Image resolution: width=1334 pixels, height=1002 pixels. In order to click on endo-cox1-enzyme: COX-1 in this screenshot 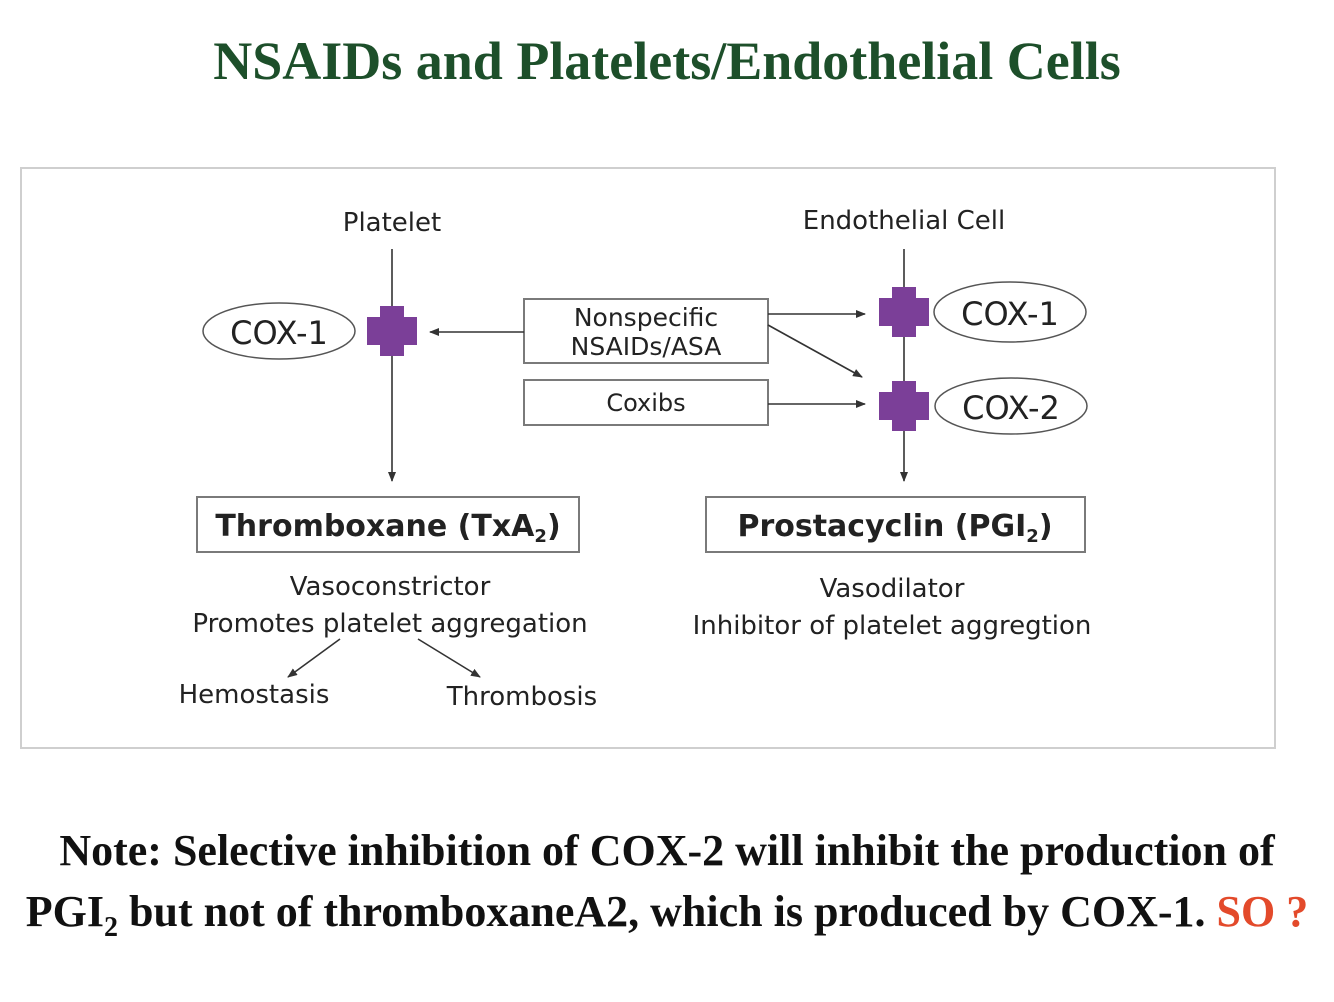, I will do `click(1010, 312)`.